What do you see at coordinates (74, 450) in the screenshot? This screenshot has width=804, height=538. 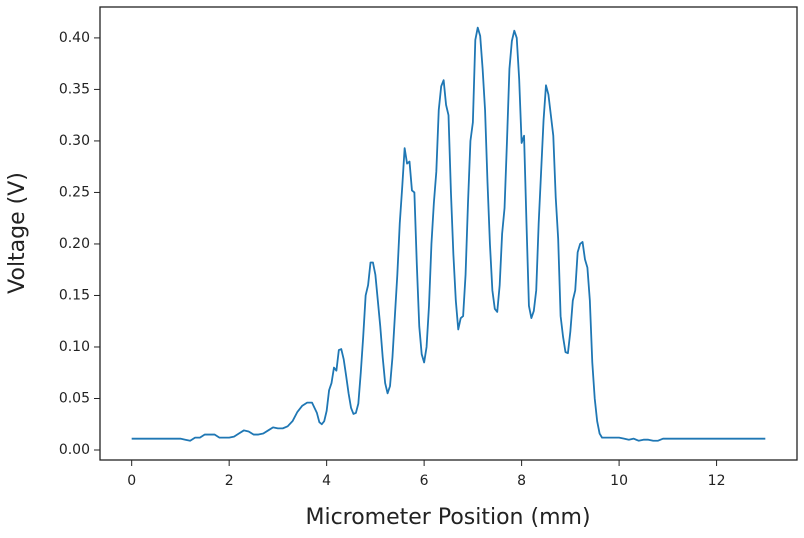 I see `y-tick-label: 0.00` at bounding box center [74, 450].